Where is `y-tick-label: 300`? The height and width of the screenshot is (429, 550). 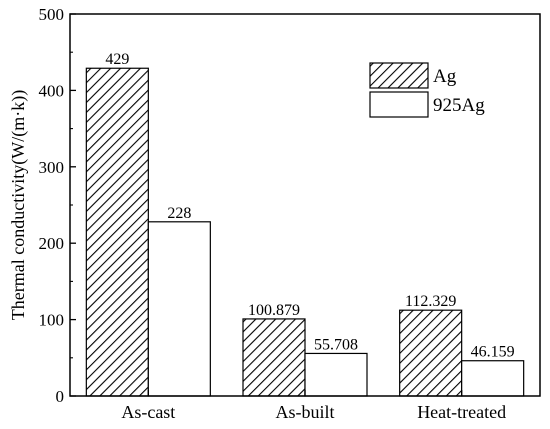 y-tick-label: 300 is located at coordinates (52, 167).